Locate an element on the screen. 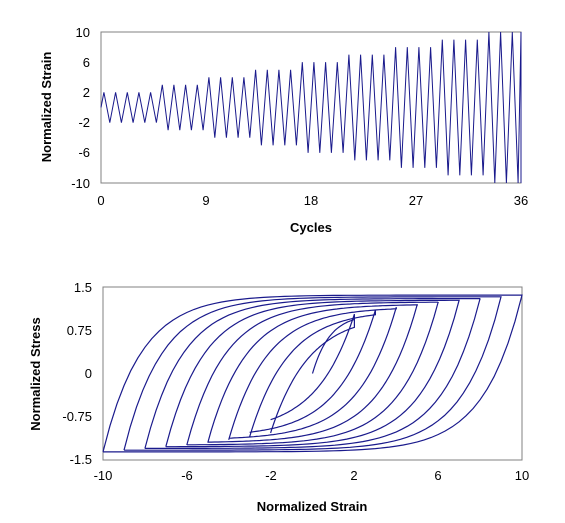 The width and height of the screenshot is (565, 523). strain-y-tick: 10 is located at coordinates (83, 32).